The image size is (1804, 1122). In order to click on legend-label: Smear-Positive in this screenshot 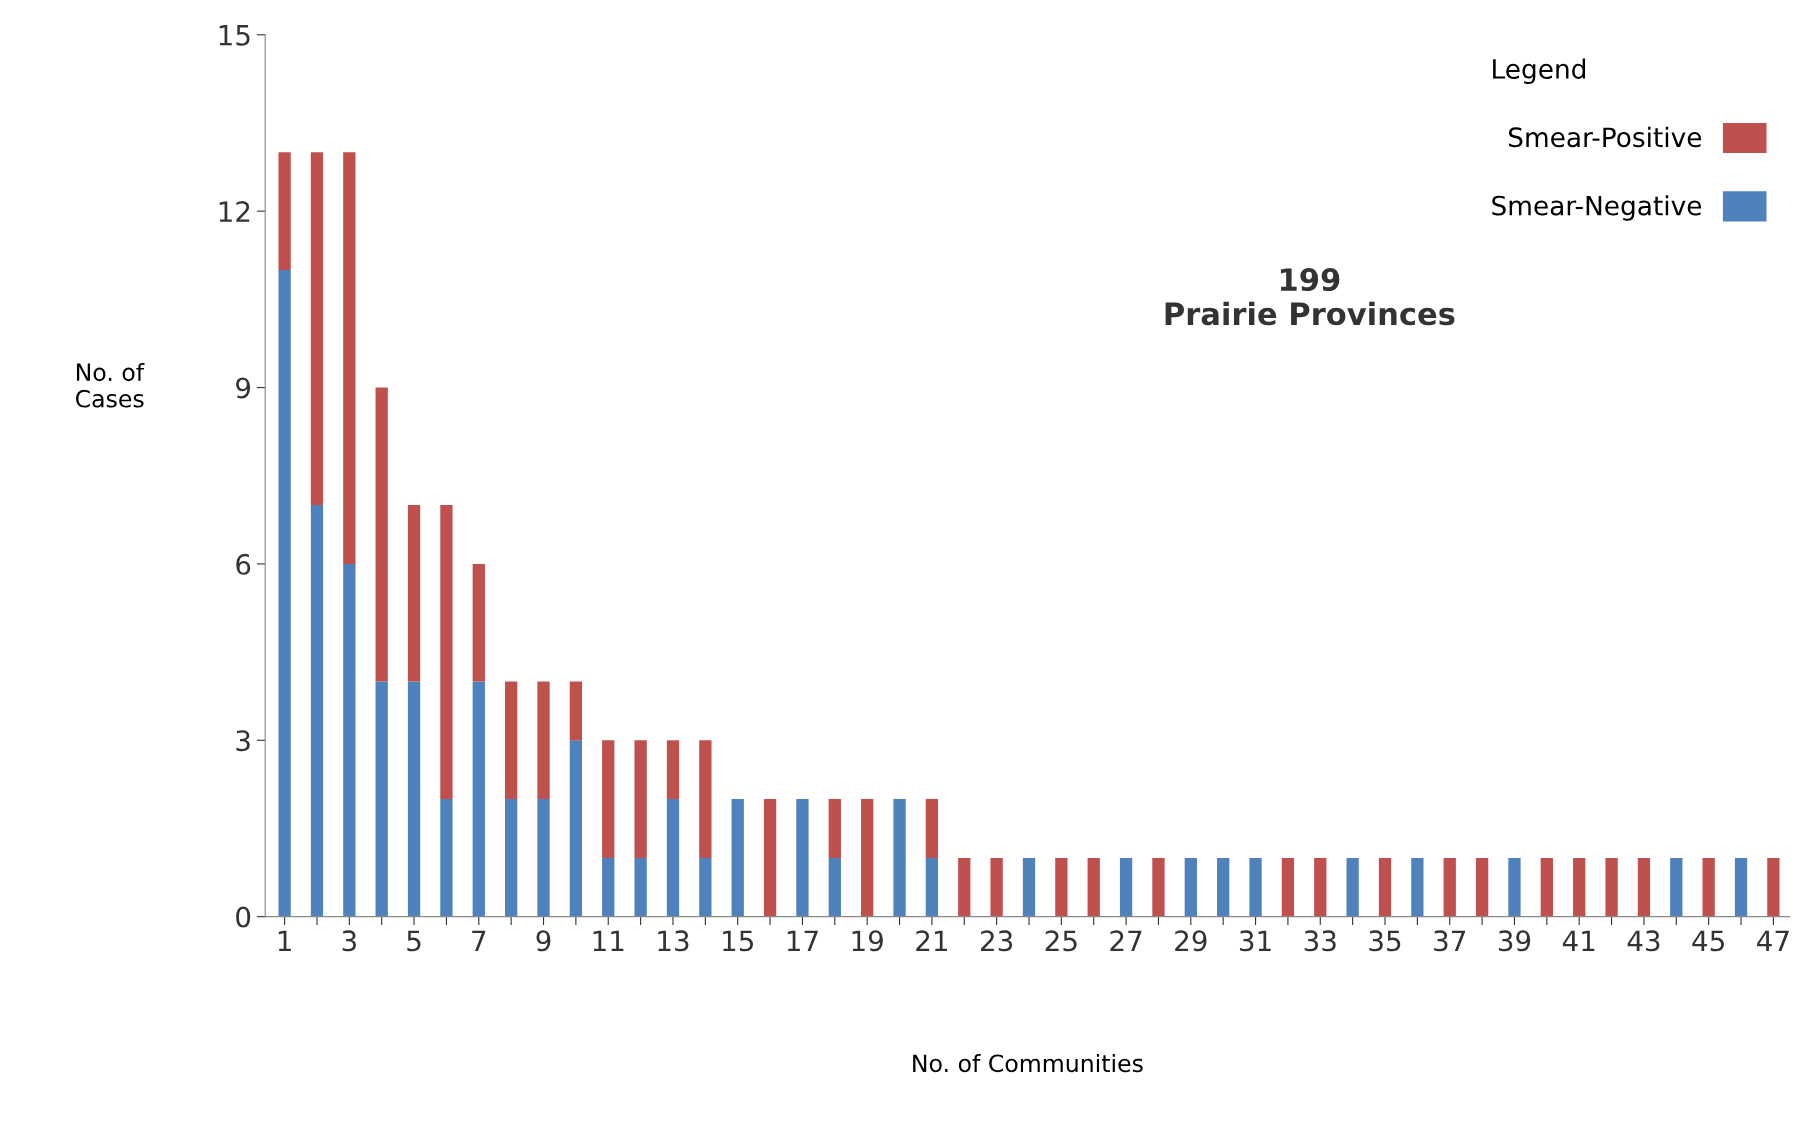, I will do `click(1605, 137)`.